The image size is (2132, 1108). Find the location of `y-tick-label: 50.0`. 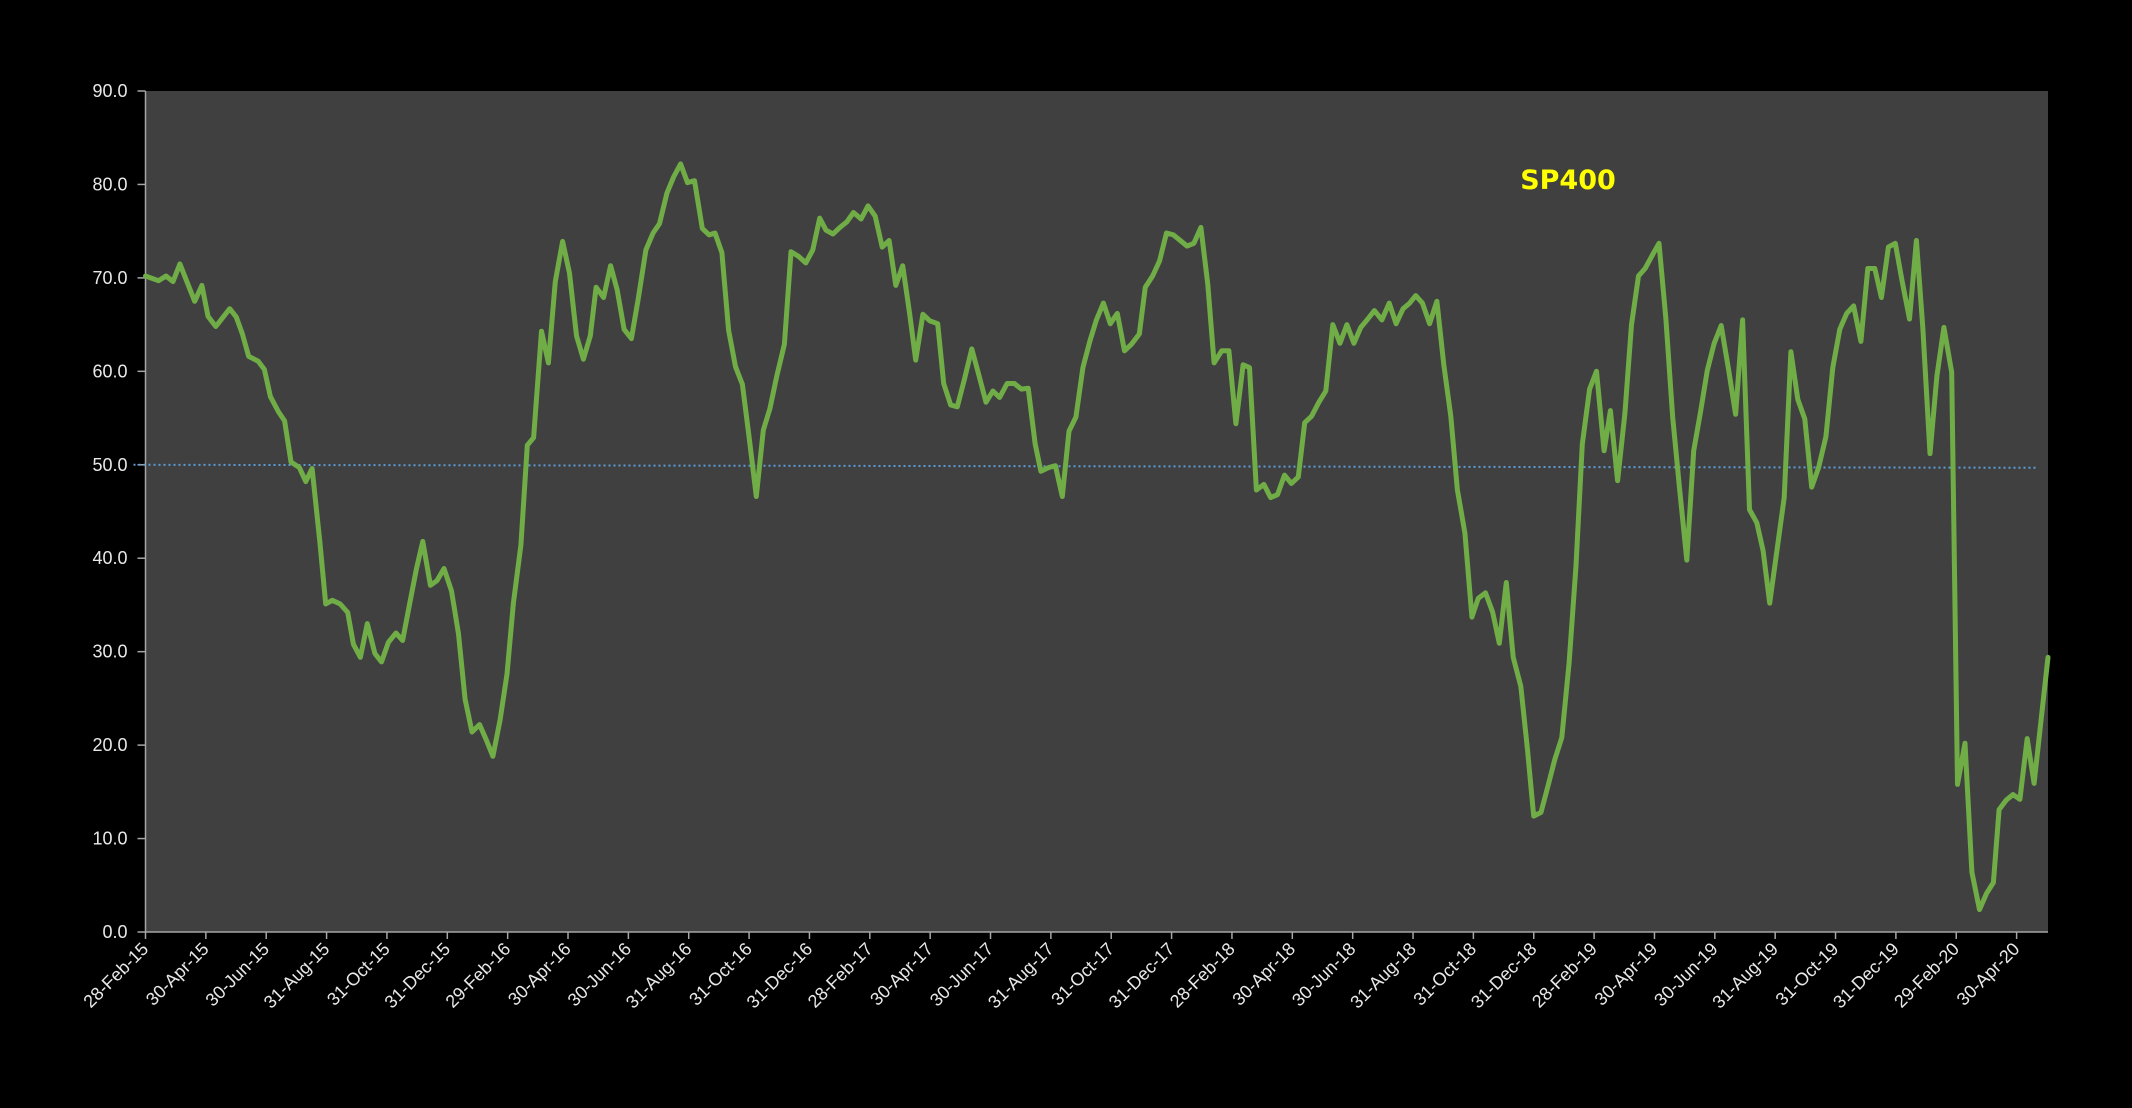

y-tick-label: 50.0 is located at coordinates (109, 465).